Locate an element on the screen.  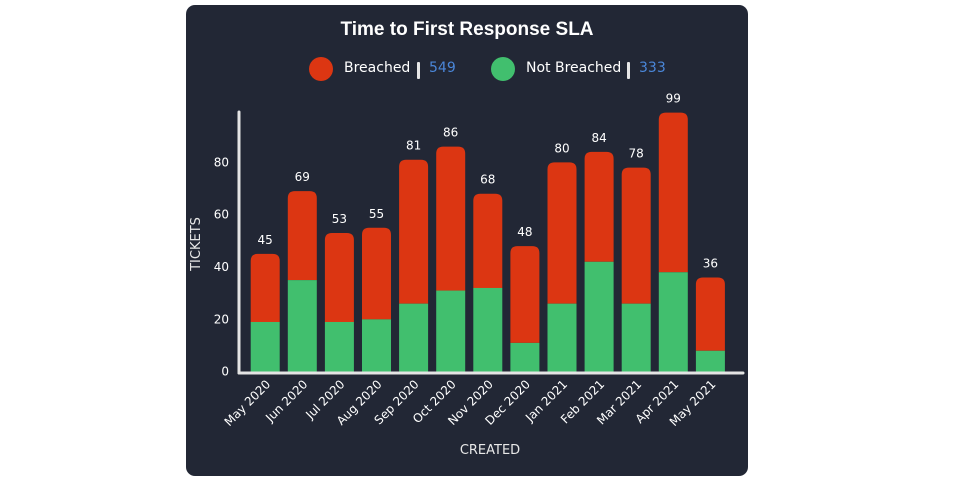
legend-not-breached-count: 333 is located at coordinates (652, 68).